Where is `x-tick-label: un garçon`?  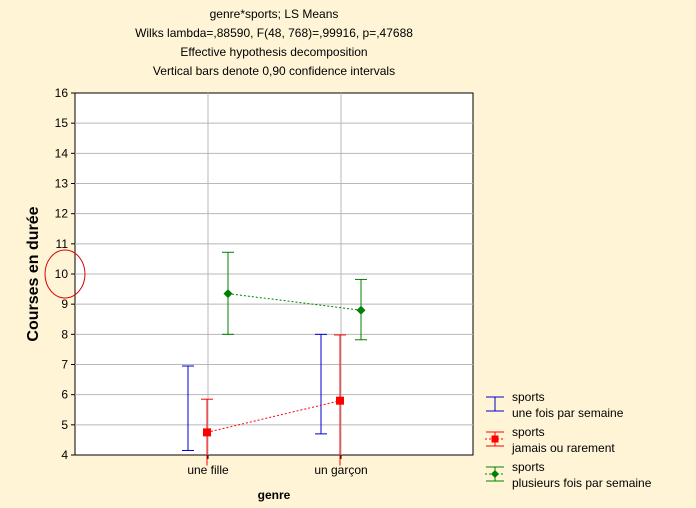 x-tick-label: un garçon is located at coordinates (340, 470).